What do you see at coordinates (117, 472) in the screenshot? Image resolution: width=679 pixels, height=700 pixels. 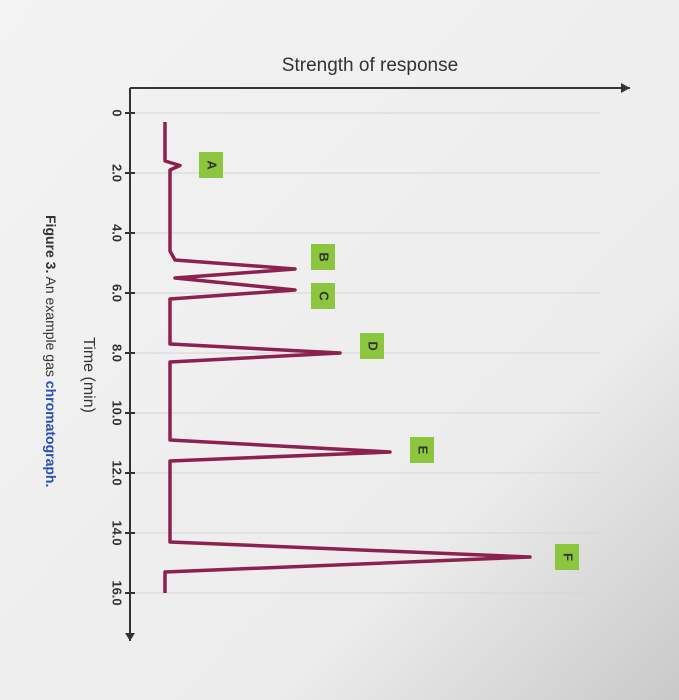 I see `x-tick-label: 12.0` at bounding box center [117, 472].